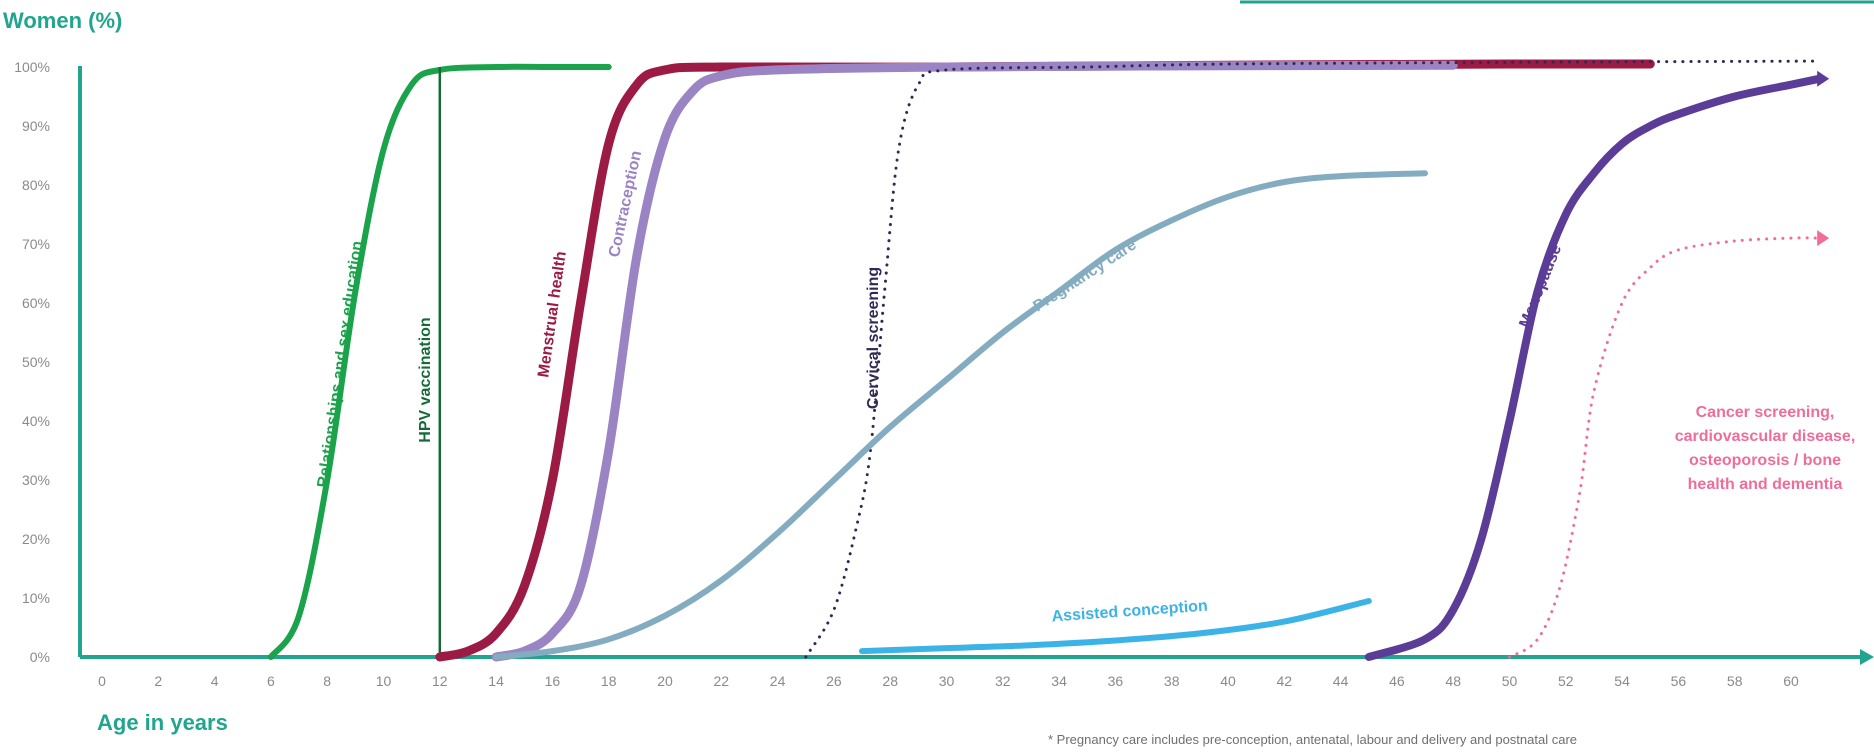 This screenshot has width=1874, height=752. What do you see at coordinates (890, 681) in the screenshot?
I see `x-tick-label: 28` at bounding box center [890, 681].